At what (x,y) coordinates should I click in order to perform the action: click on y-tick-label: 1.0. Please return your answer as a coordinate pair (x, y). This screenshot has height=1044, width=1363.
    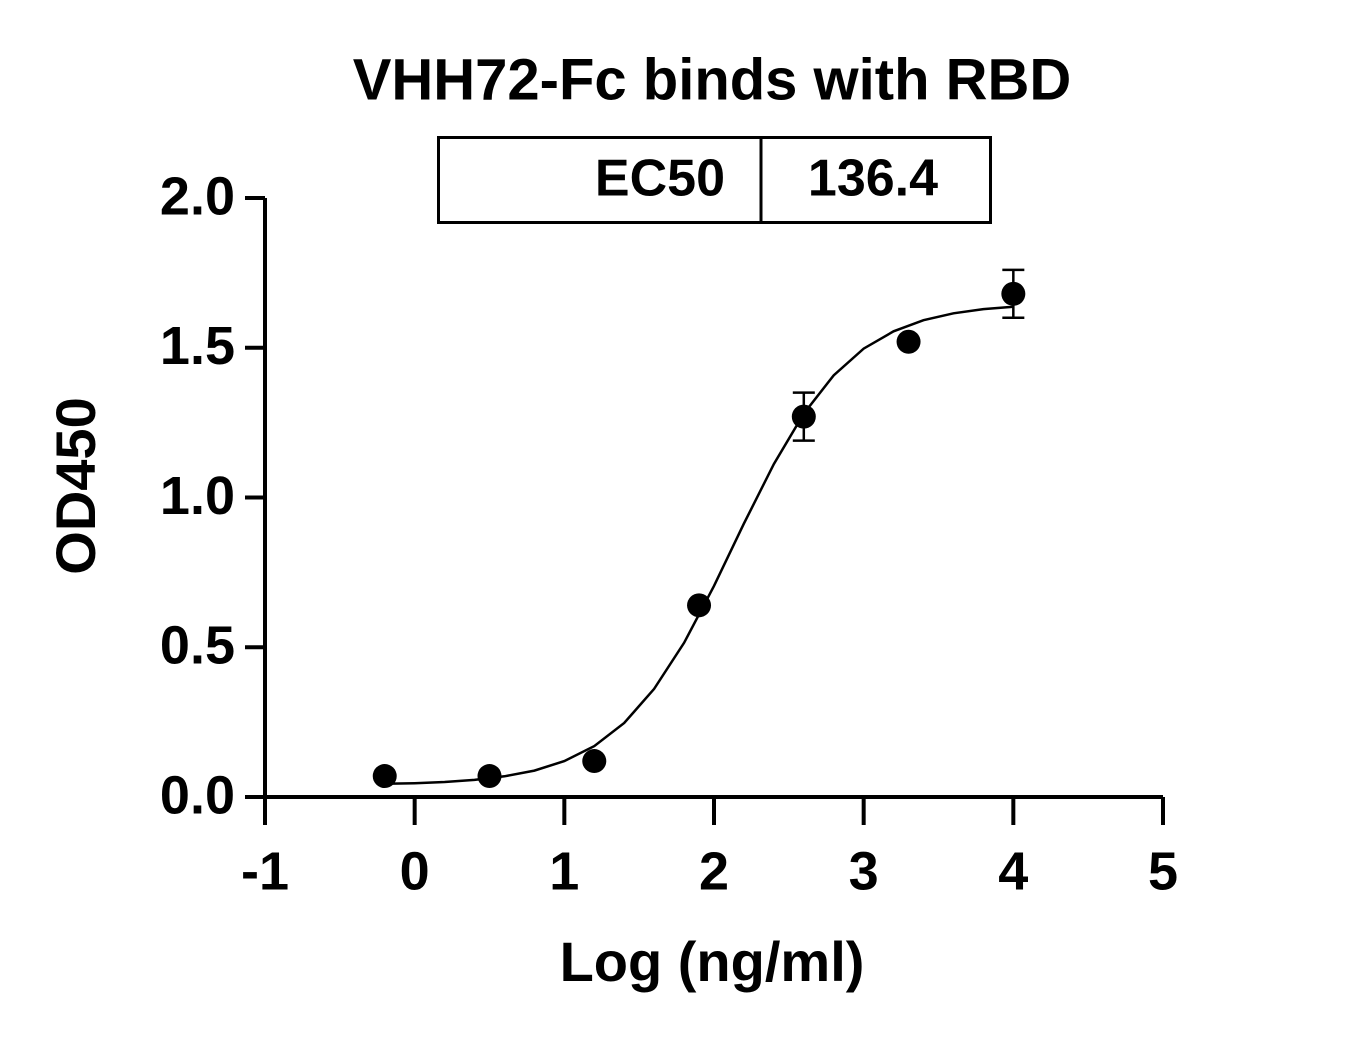
    Looking at the image, I should click on (197, 496).